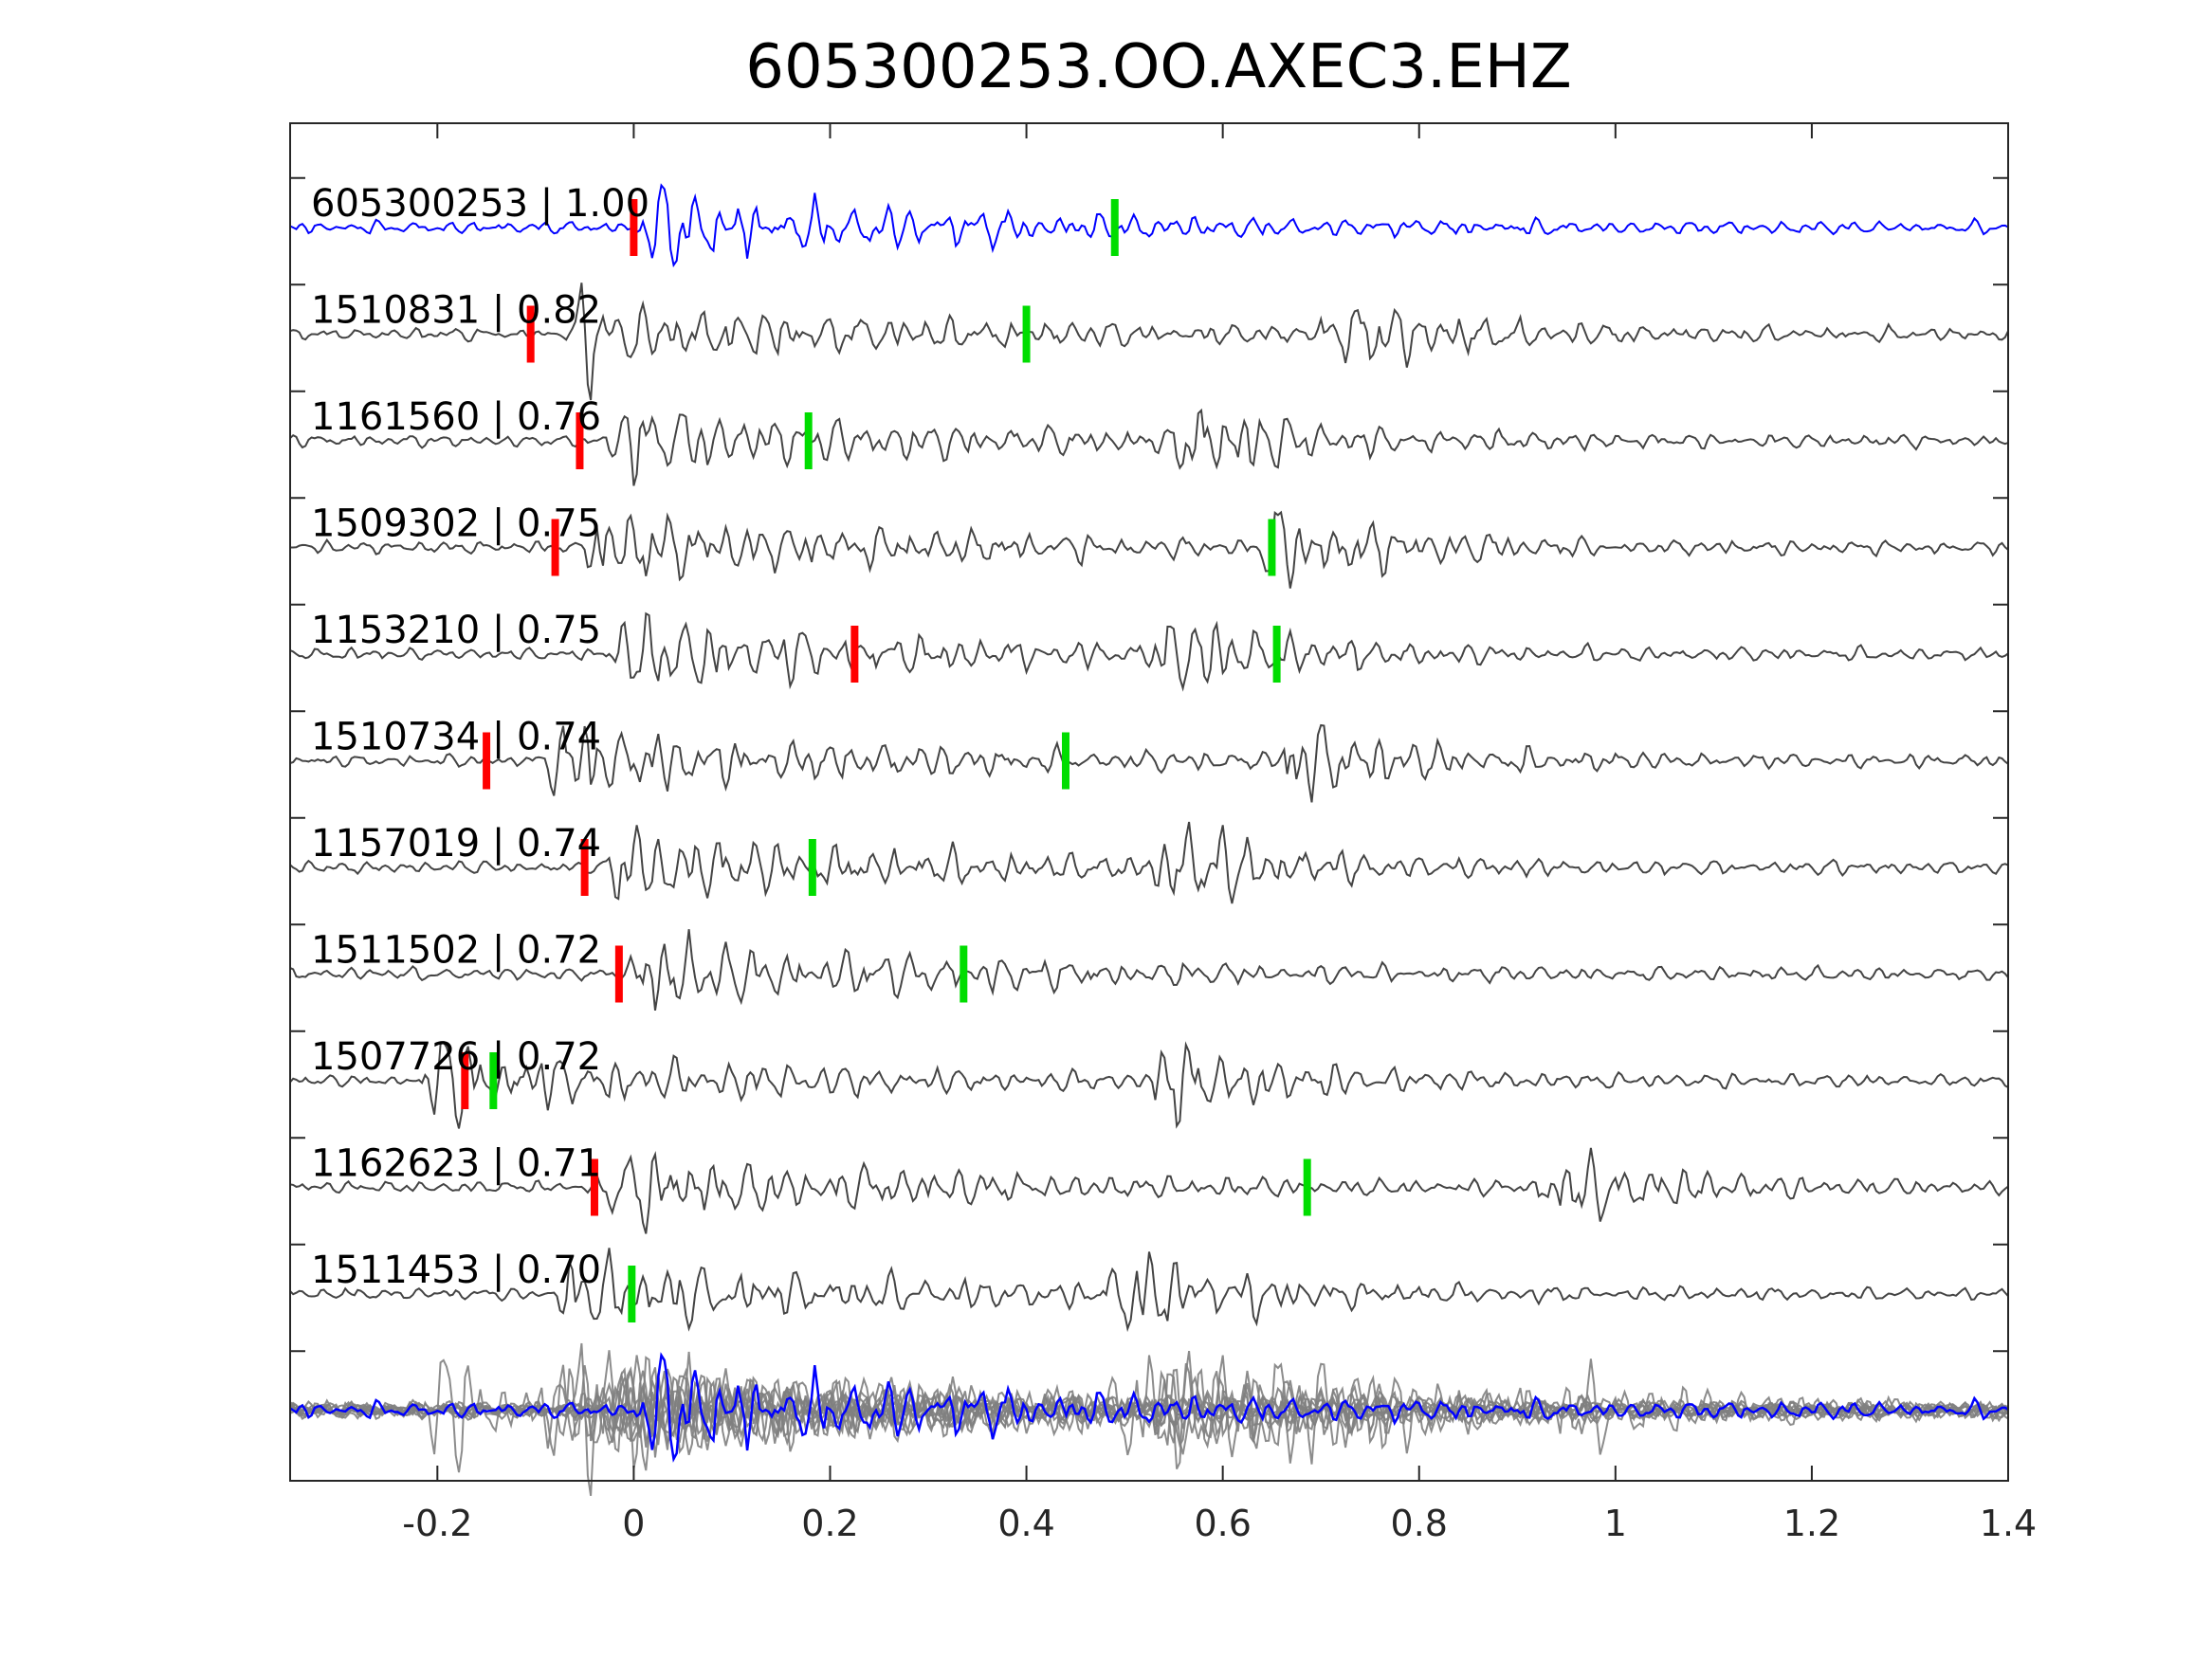 The height and width of the screenshot is (1659, 2212). I want to click on trace-label: 1510831 | 0.82, so click(456, 311).